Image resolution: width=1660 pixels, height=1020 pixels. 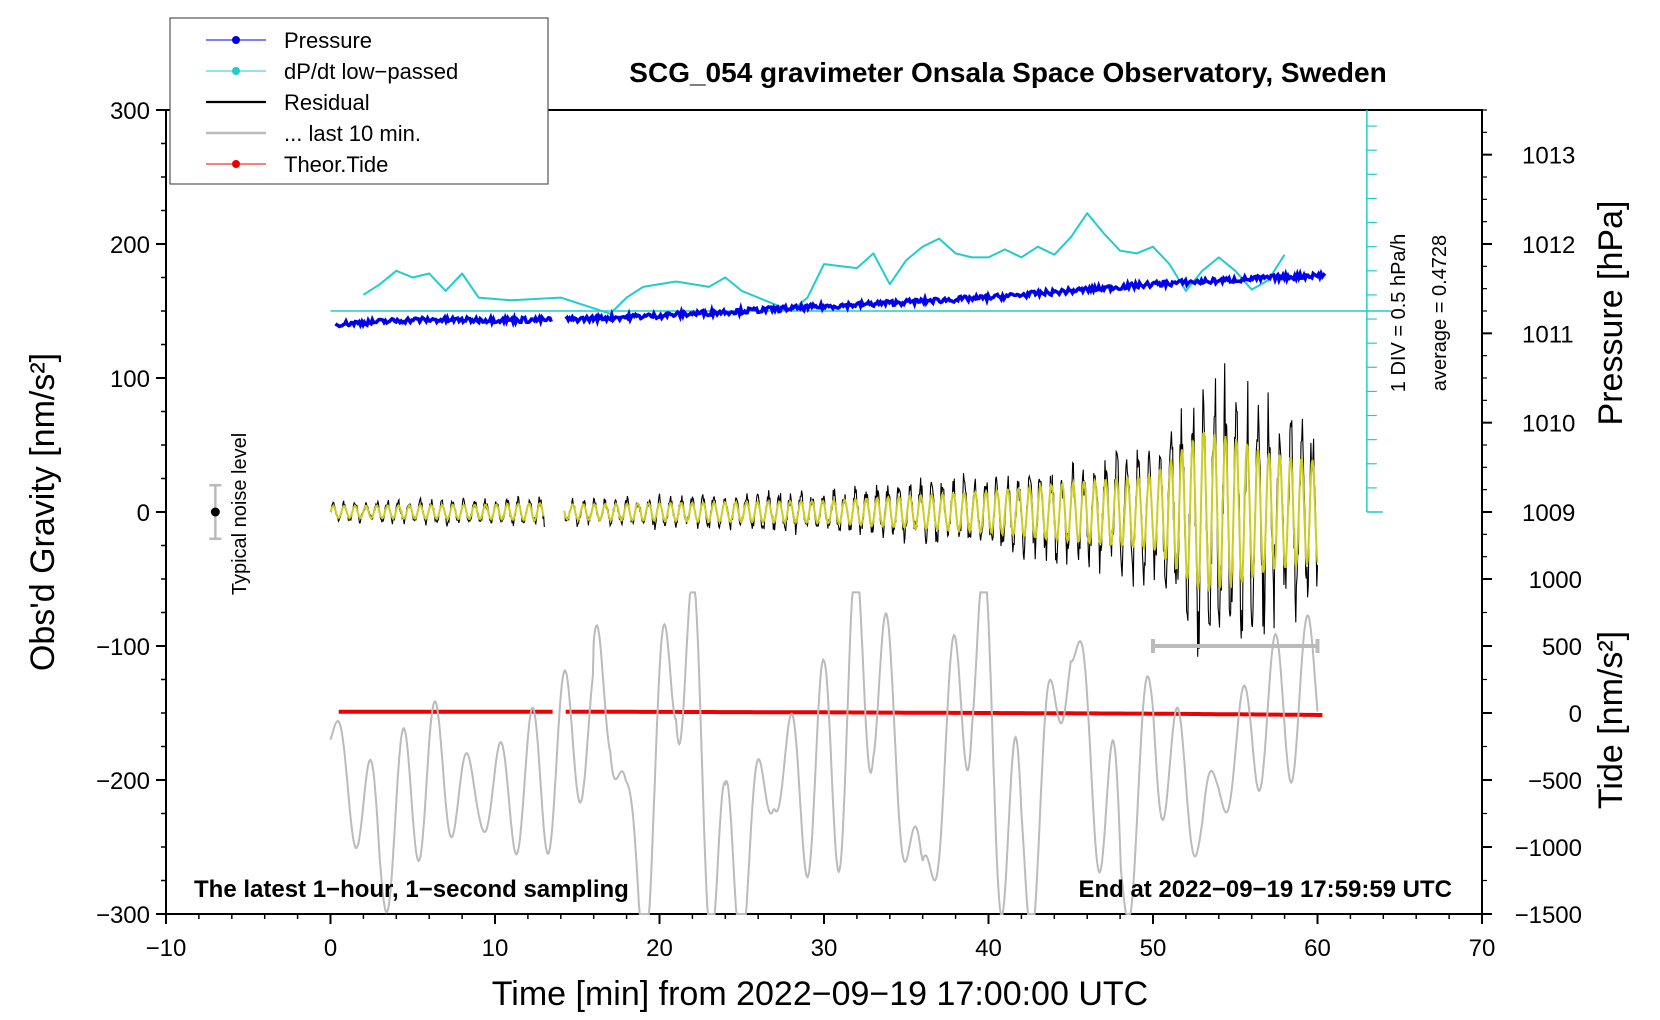 I want to click on legend-marker-pressure, so click(x=236, y=40).